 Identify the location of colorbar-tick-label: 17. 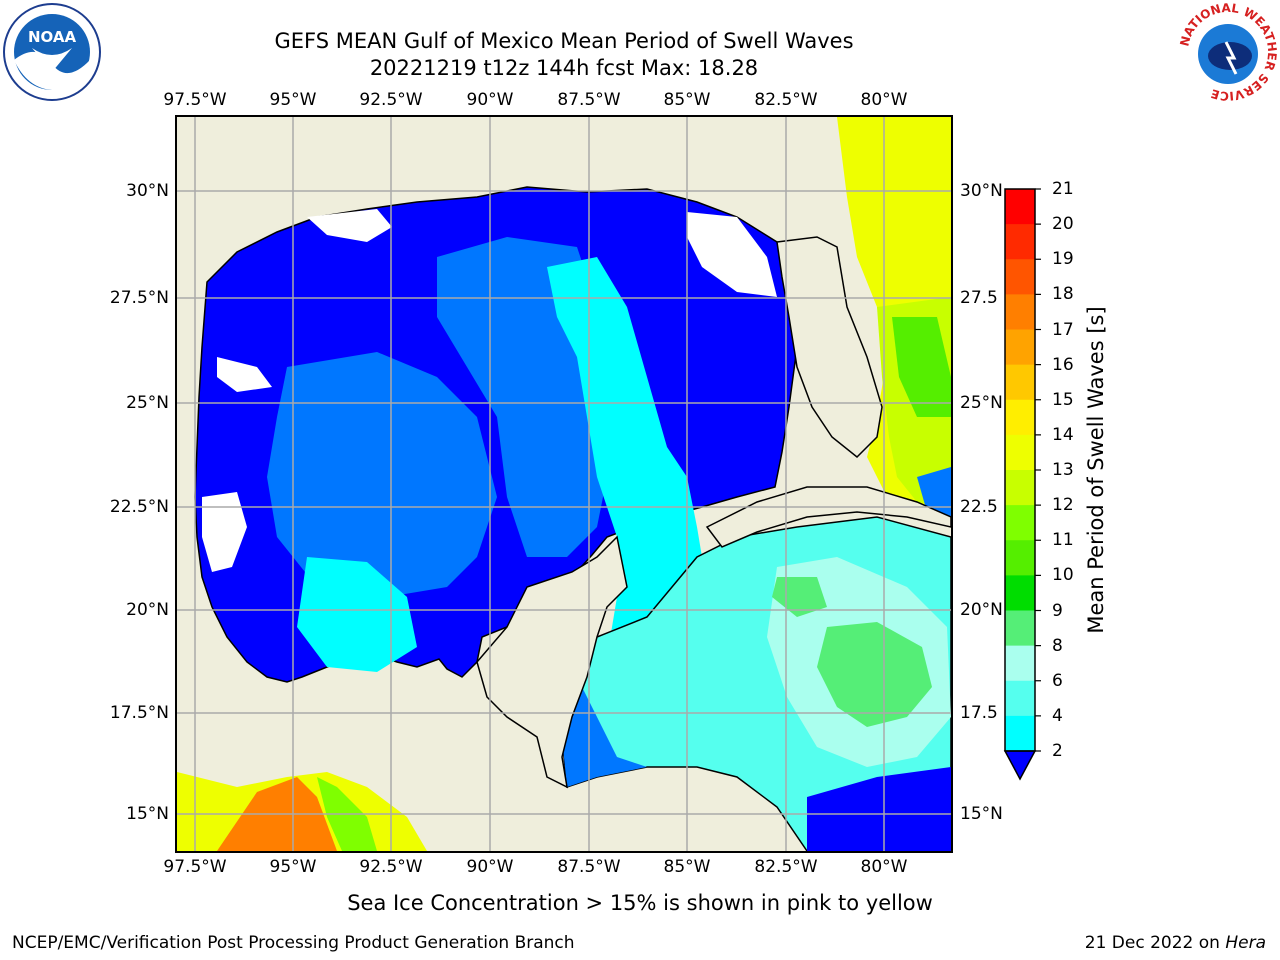
(1063, 329).